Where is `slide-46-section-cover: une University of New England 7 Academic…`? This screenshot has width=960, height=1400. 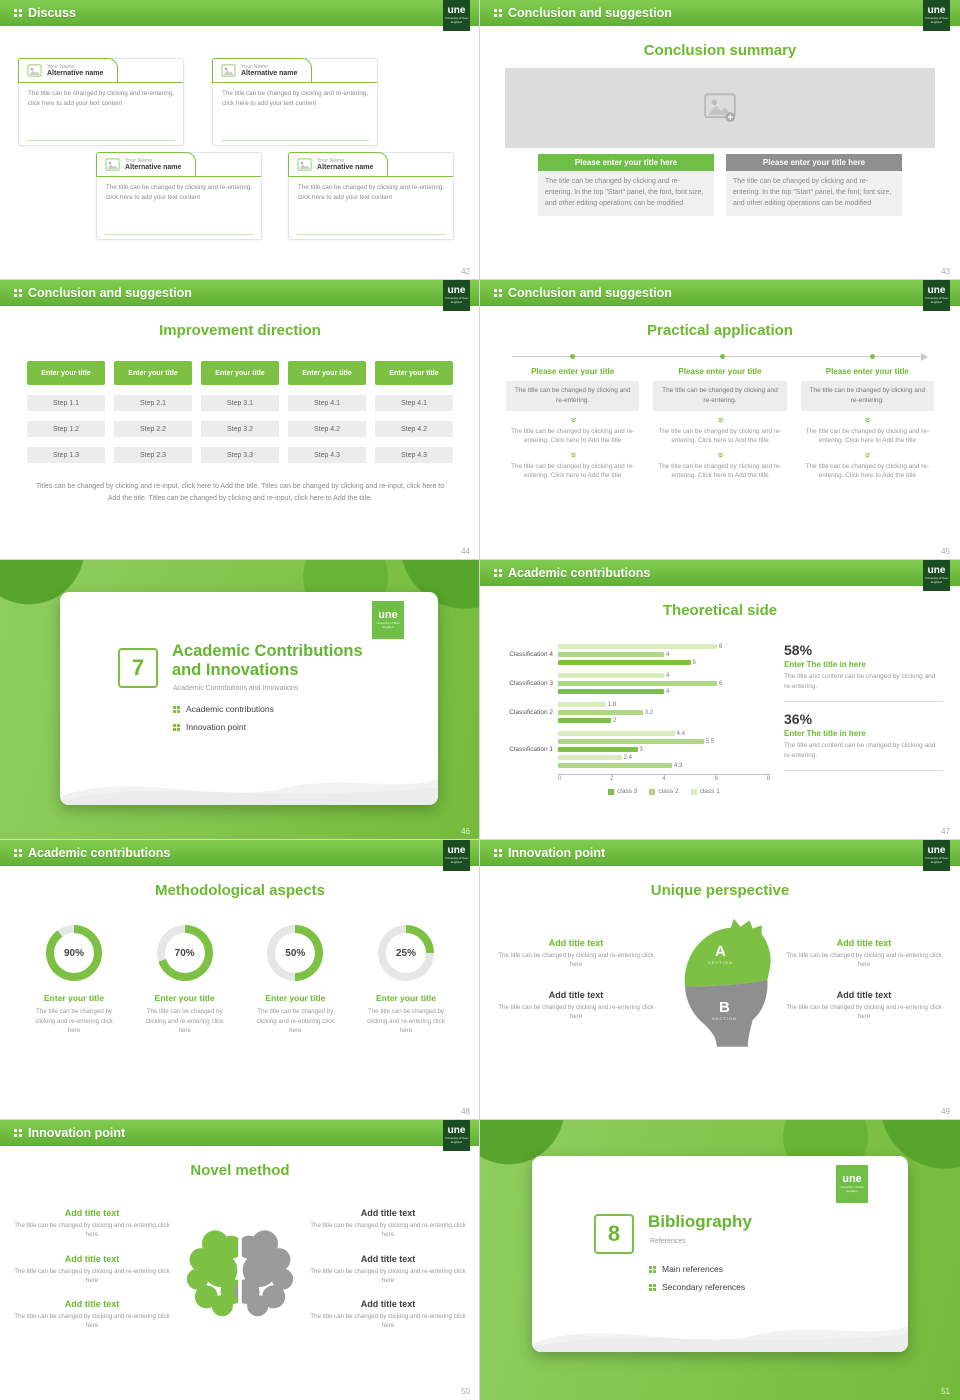
slide-46-section-cover: une University of New England 7 Academic… is located at coordinates (240, 700).